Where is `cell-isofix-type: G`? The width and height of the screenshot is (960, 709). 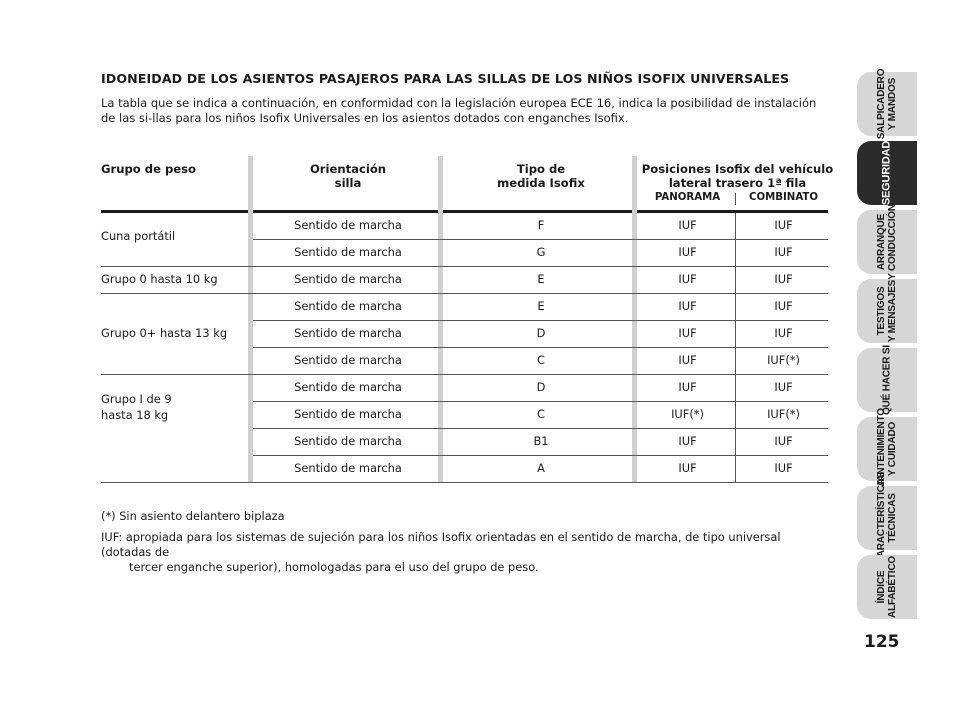
cell-isofix-type: G is located at coordinates (541, 252).